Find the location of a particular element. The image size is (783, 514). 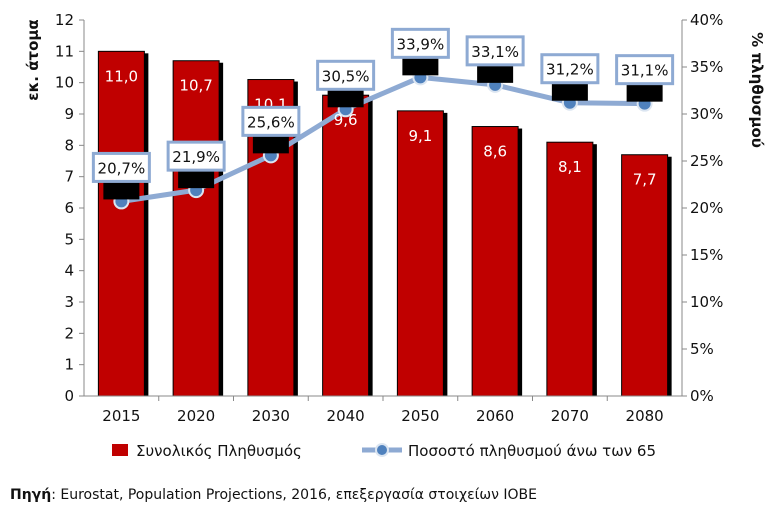

right-tick-label: 15% is located at coordinates (706, 255).